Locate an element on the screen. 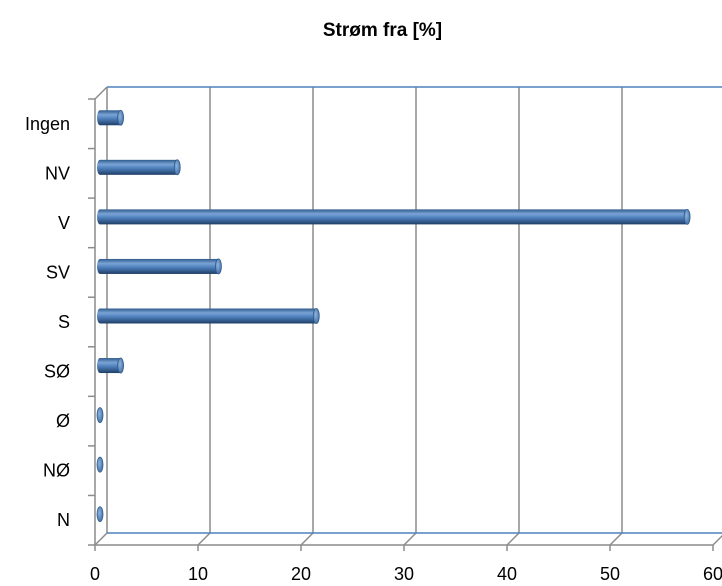 The width and height of the screenshot is (722, 586). y-tick-label: S is located at coordinates (64, 322).